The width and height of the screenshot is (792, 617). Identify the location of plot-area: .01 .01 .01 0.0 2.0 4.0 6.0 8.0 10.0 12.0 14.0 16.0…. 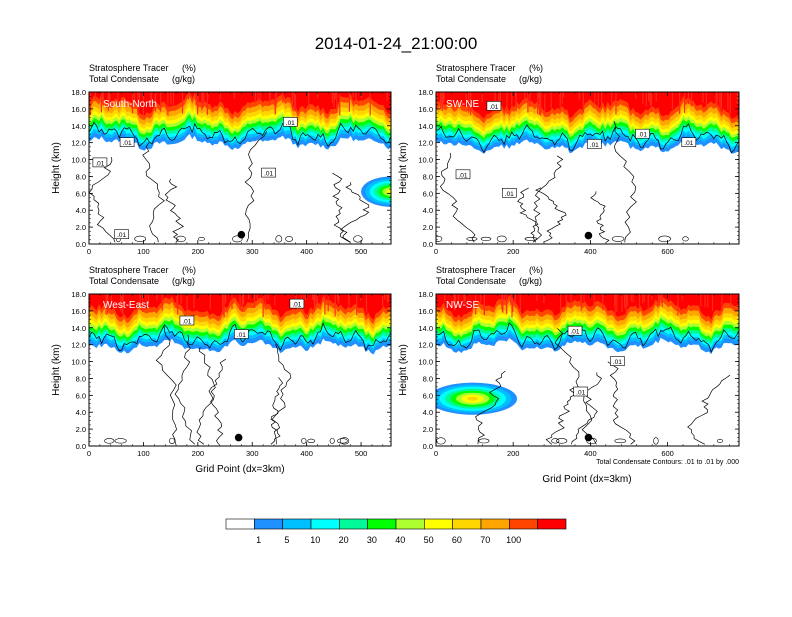
(231, 374).